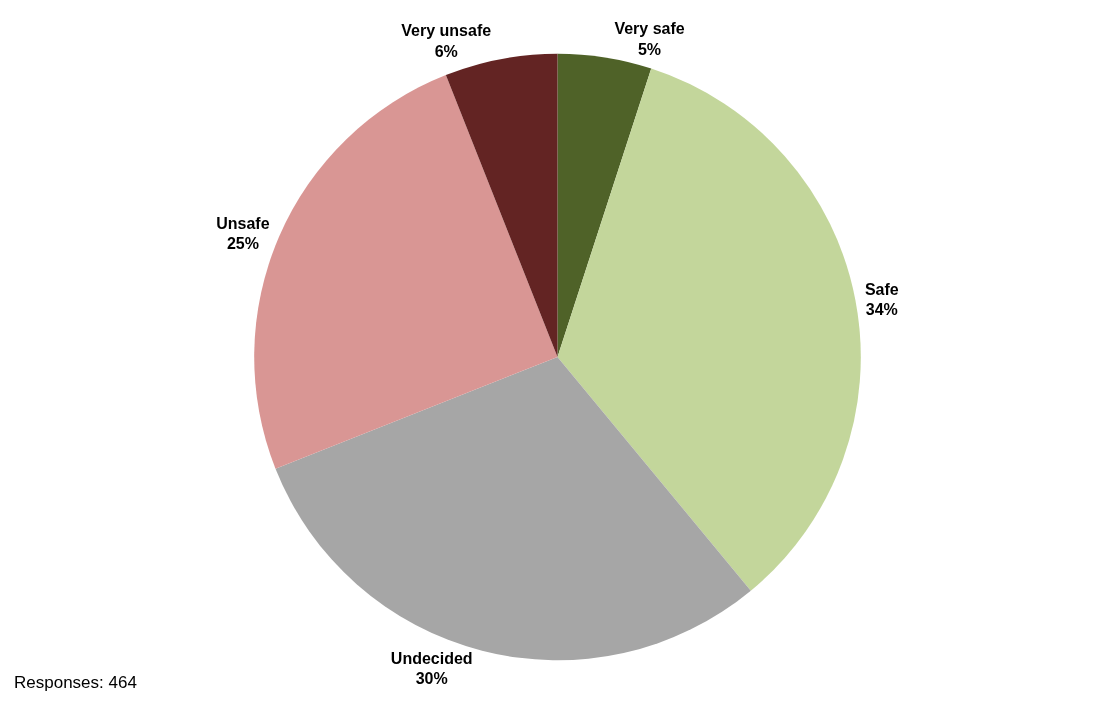 The image size is (1115, 706). What do you see at coordinates (604, 205) in the screenshot?
I see `pie-slice` at bounding box center [604, 205].